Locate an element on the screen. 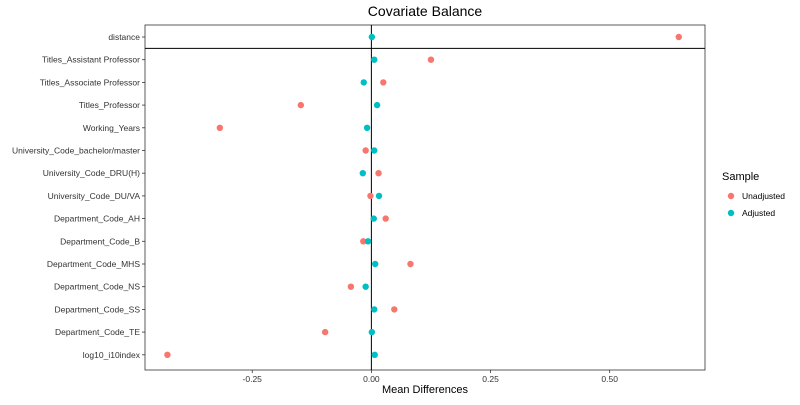  y-tick-label: log10_i10index is located at coordinates (112, 355).